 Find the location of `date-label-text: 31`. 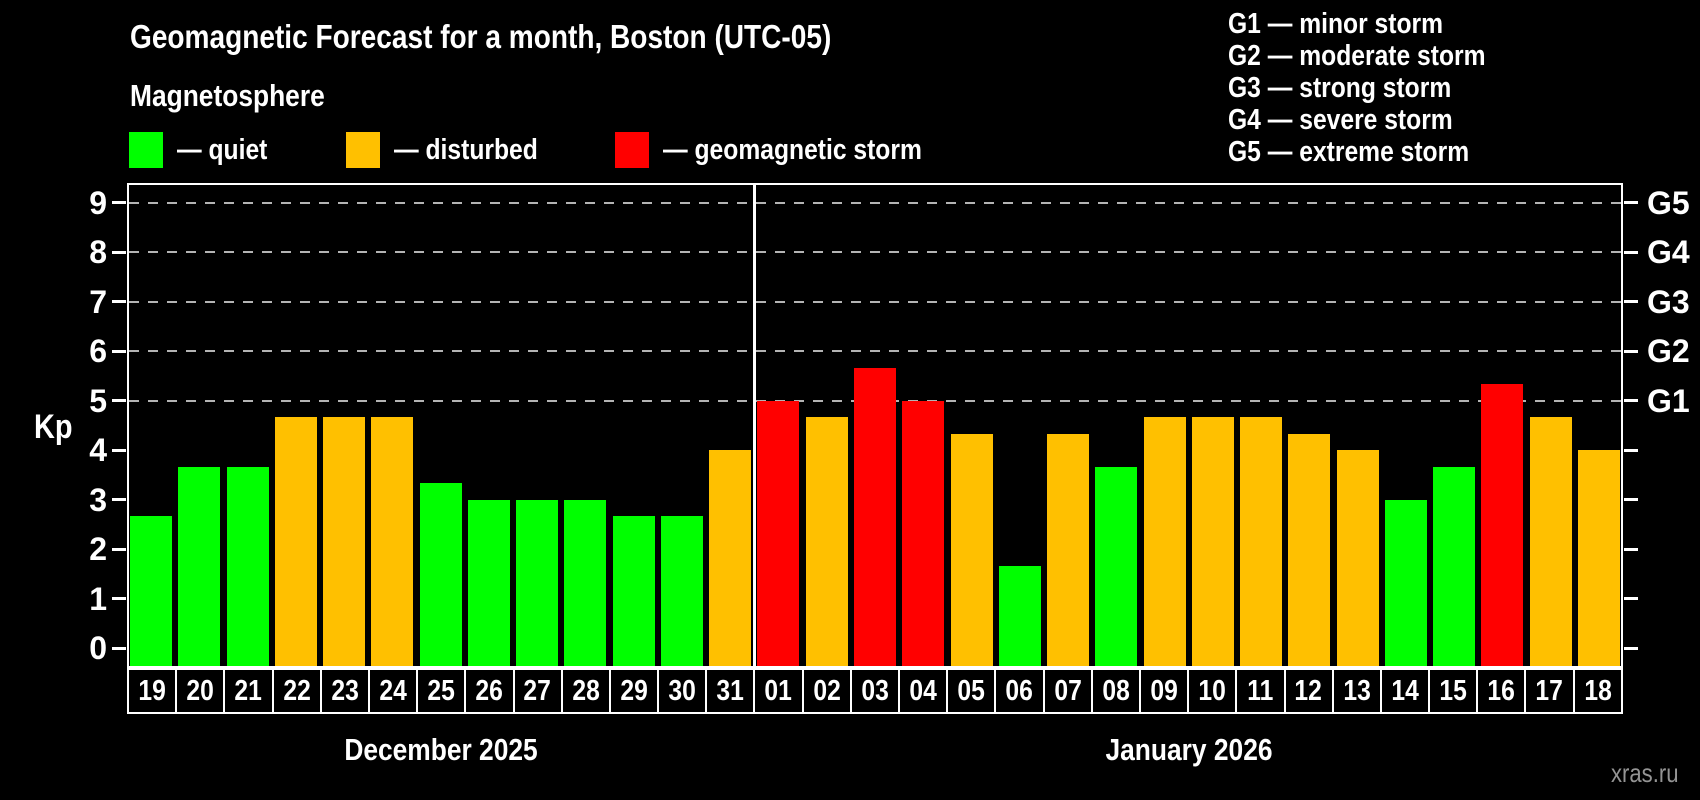

date-label-text: 31 is located at coordinates (730, 690).